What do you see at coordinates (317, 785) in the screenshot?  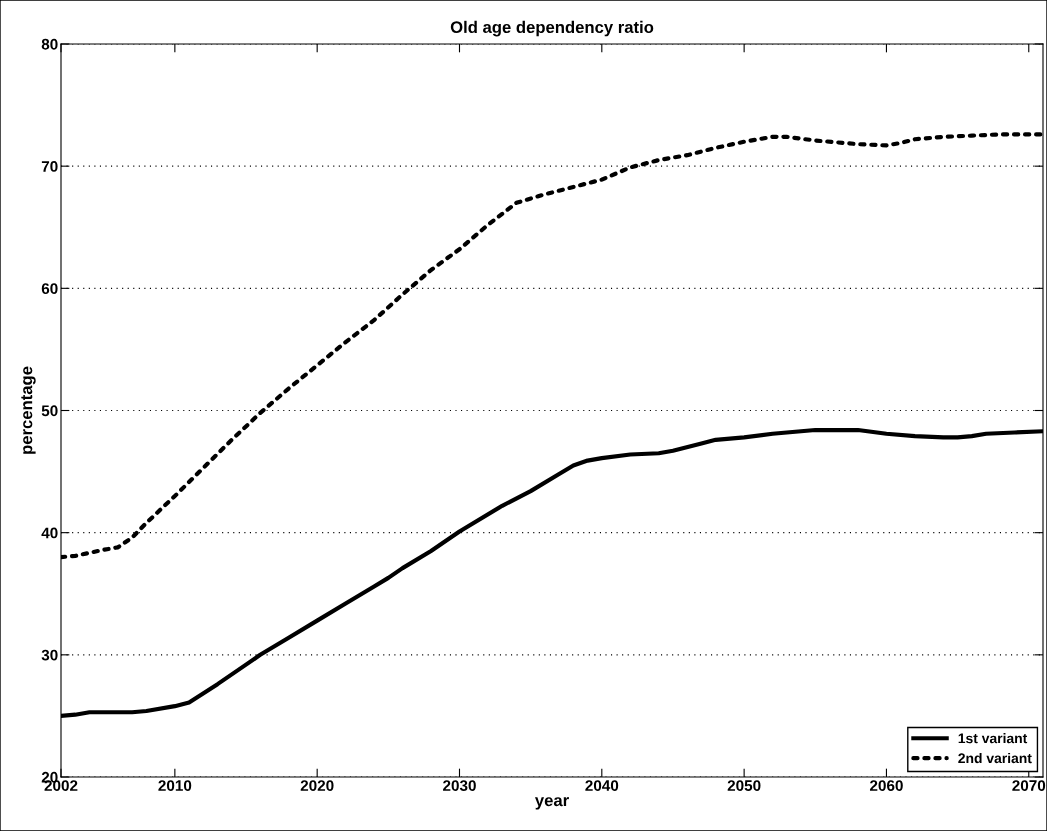 I see `x-tick-label: 2020` at bounding box center [317, 785].